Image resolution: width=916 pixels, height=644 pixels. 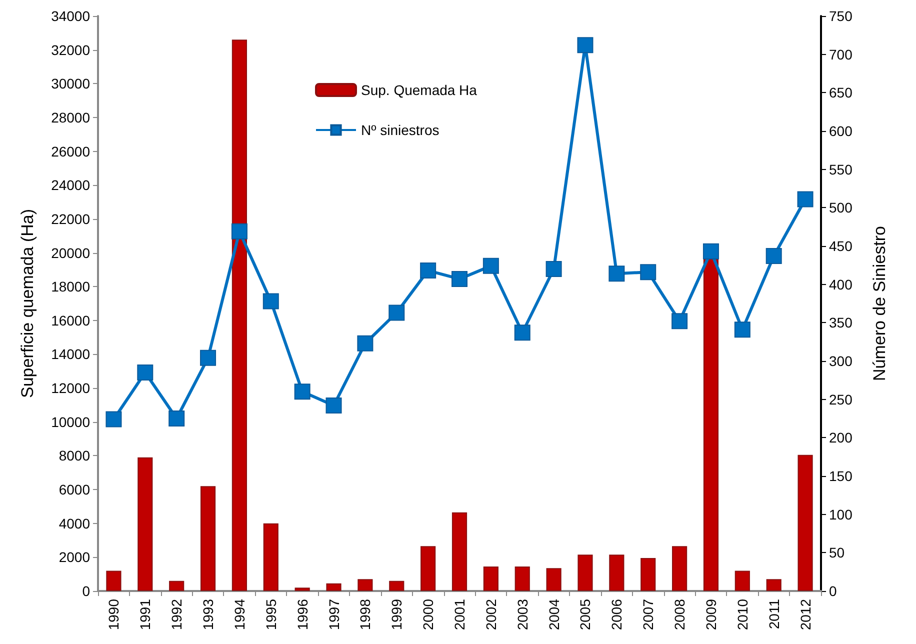 What do you see at coordinates (70, 218) in the screenshot?
I see `y-tick-label: 22000` at bounding box center [70, 218].